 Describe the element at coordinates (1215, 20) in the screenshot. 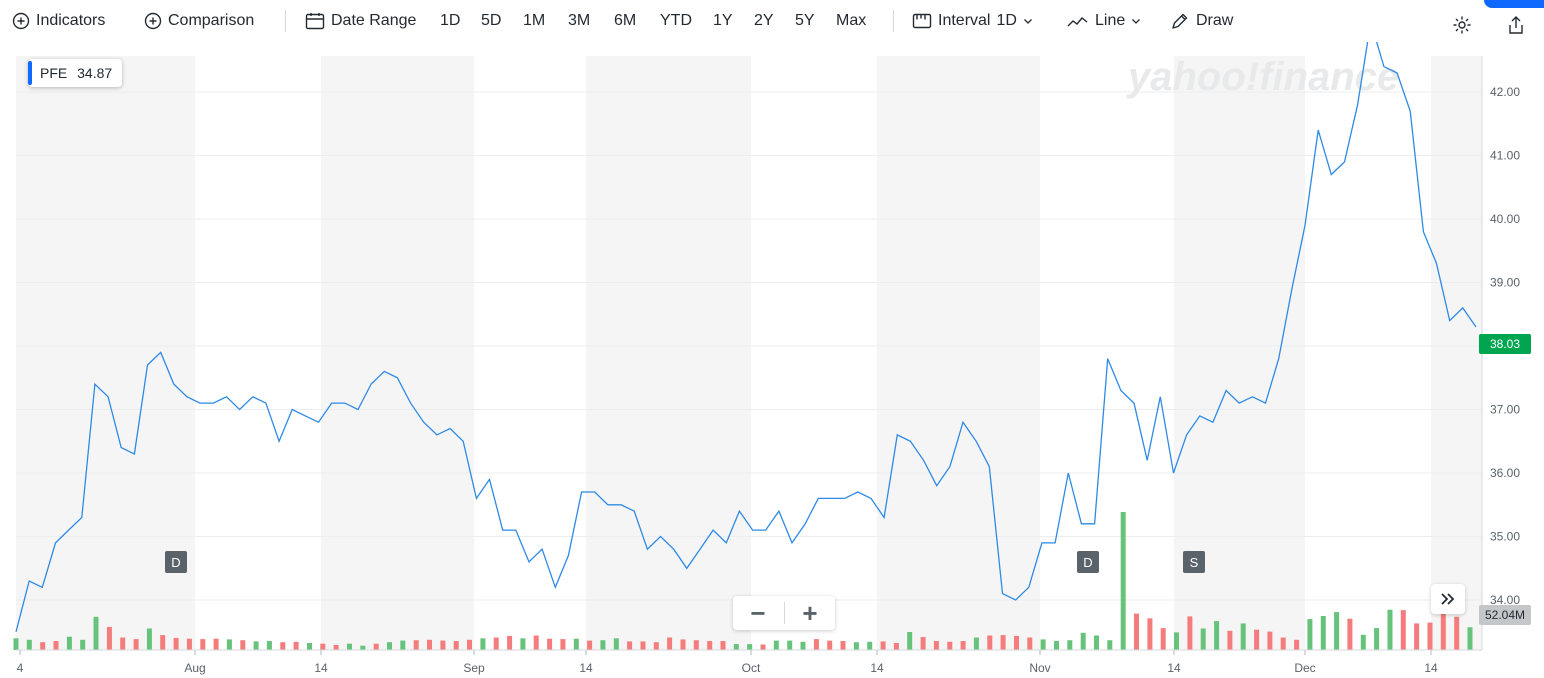

I see `draw-label: Draw` at that location.